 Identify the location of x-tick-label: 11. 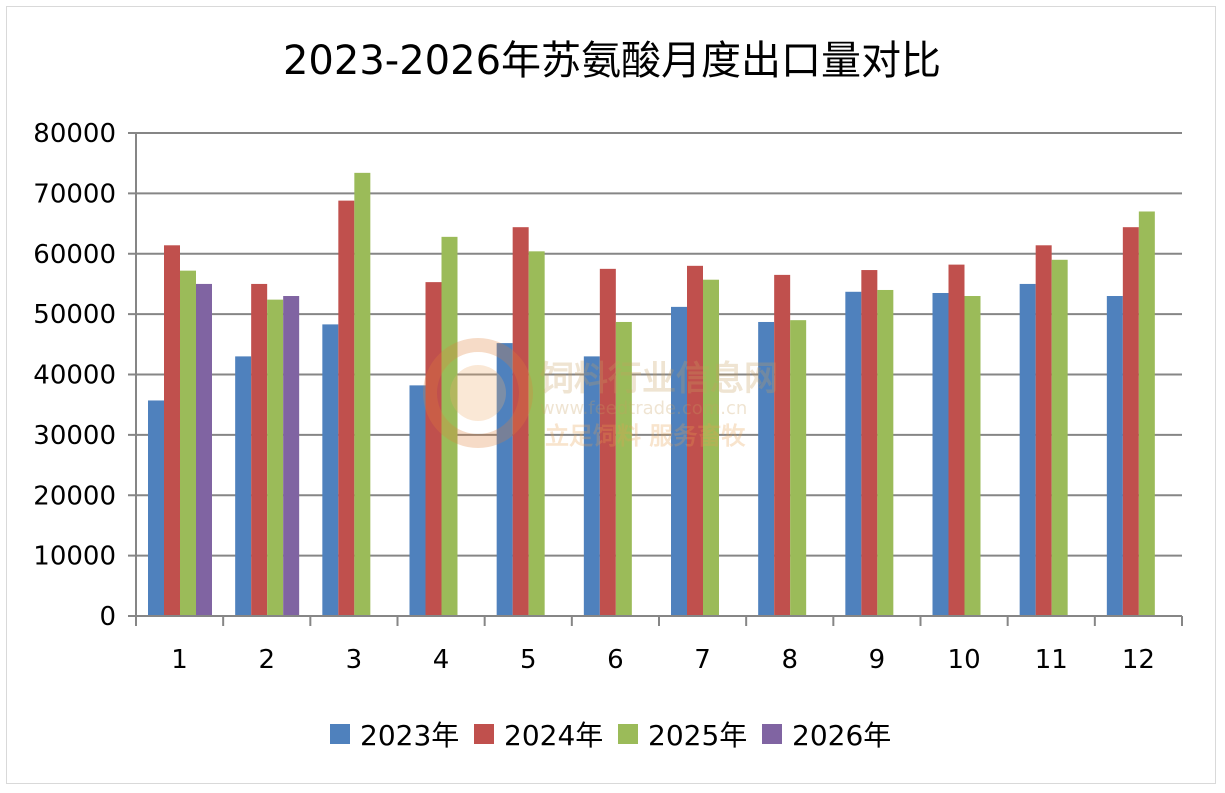
(1051, 660).